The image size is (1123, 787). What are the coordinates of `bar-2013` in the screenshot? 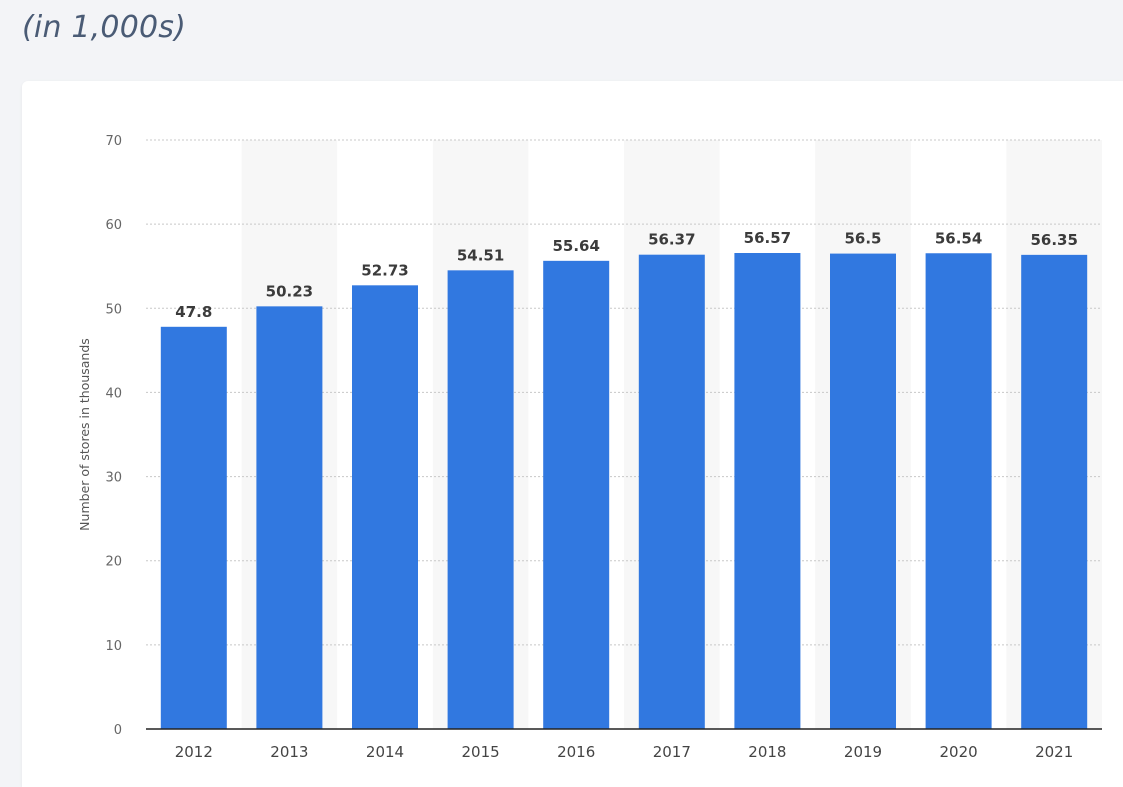 It's located at (289, 517).